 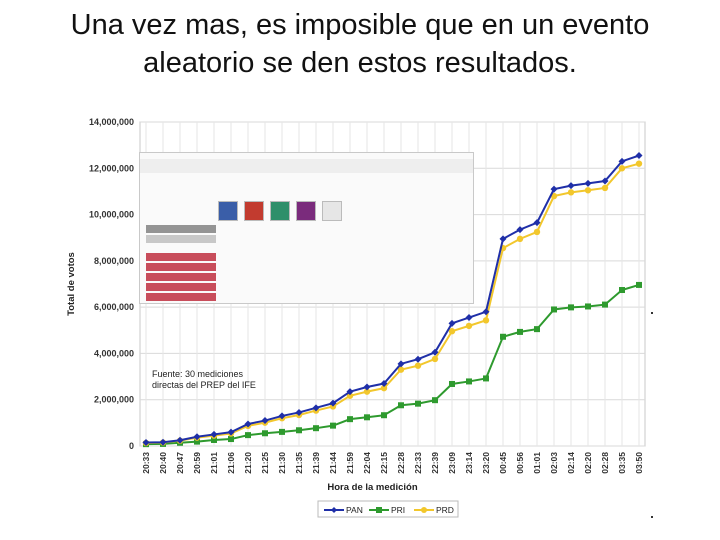 I want to click on x-tick-label: 22:33, so click(x=418, y=463).